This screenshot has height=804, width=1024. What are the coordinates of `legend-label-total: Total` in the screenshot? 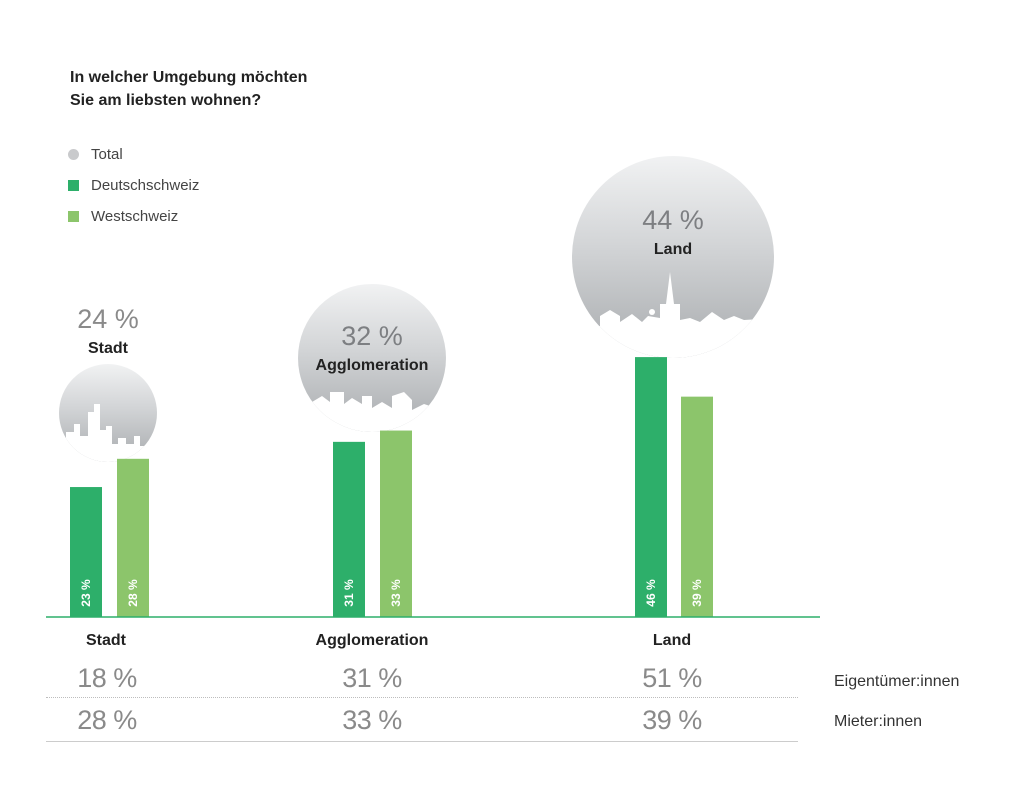 It's located at (107, 154).